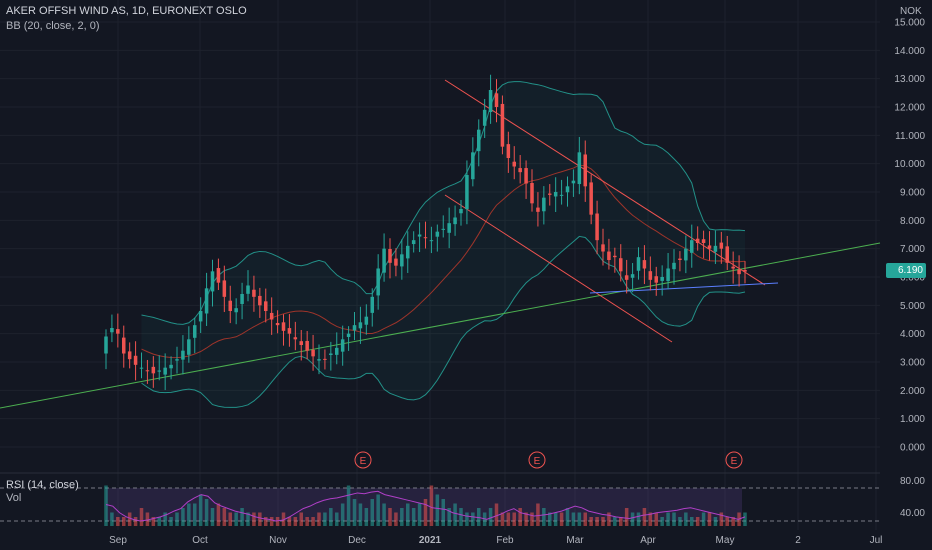 This screenshot has width=932, height=550. Describe the element at coordinates (912, 334) in the screenshot. I see `price-tick: 4.000` at that location.